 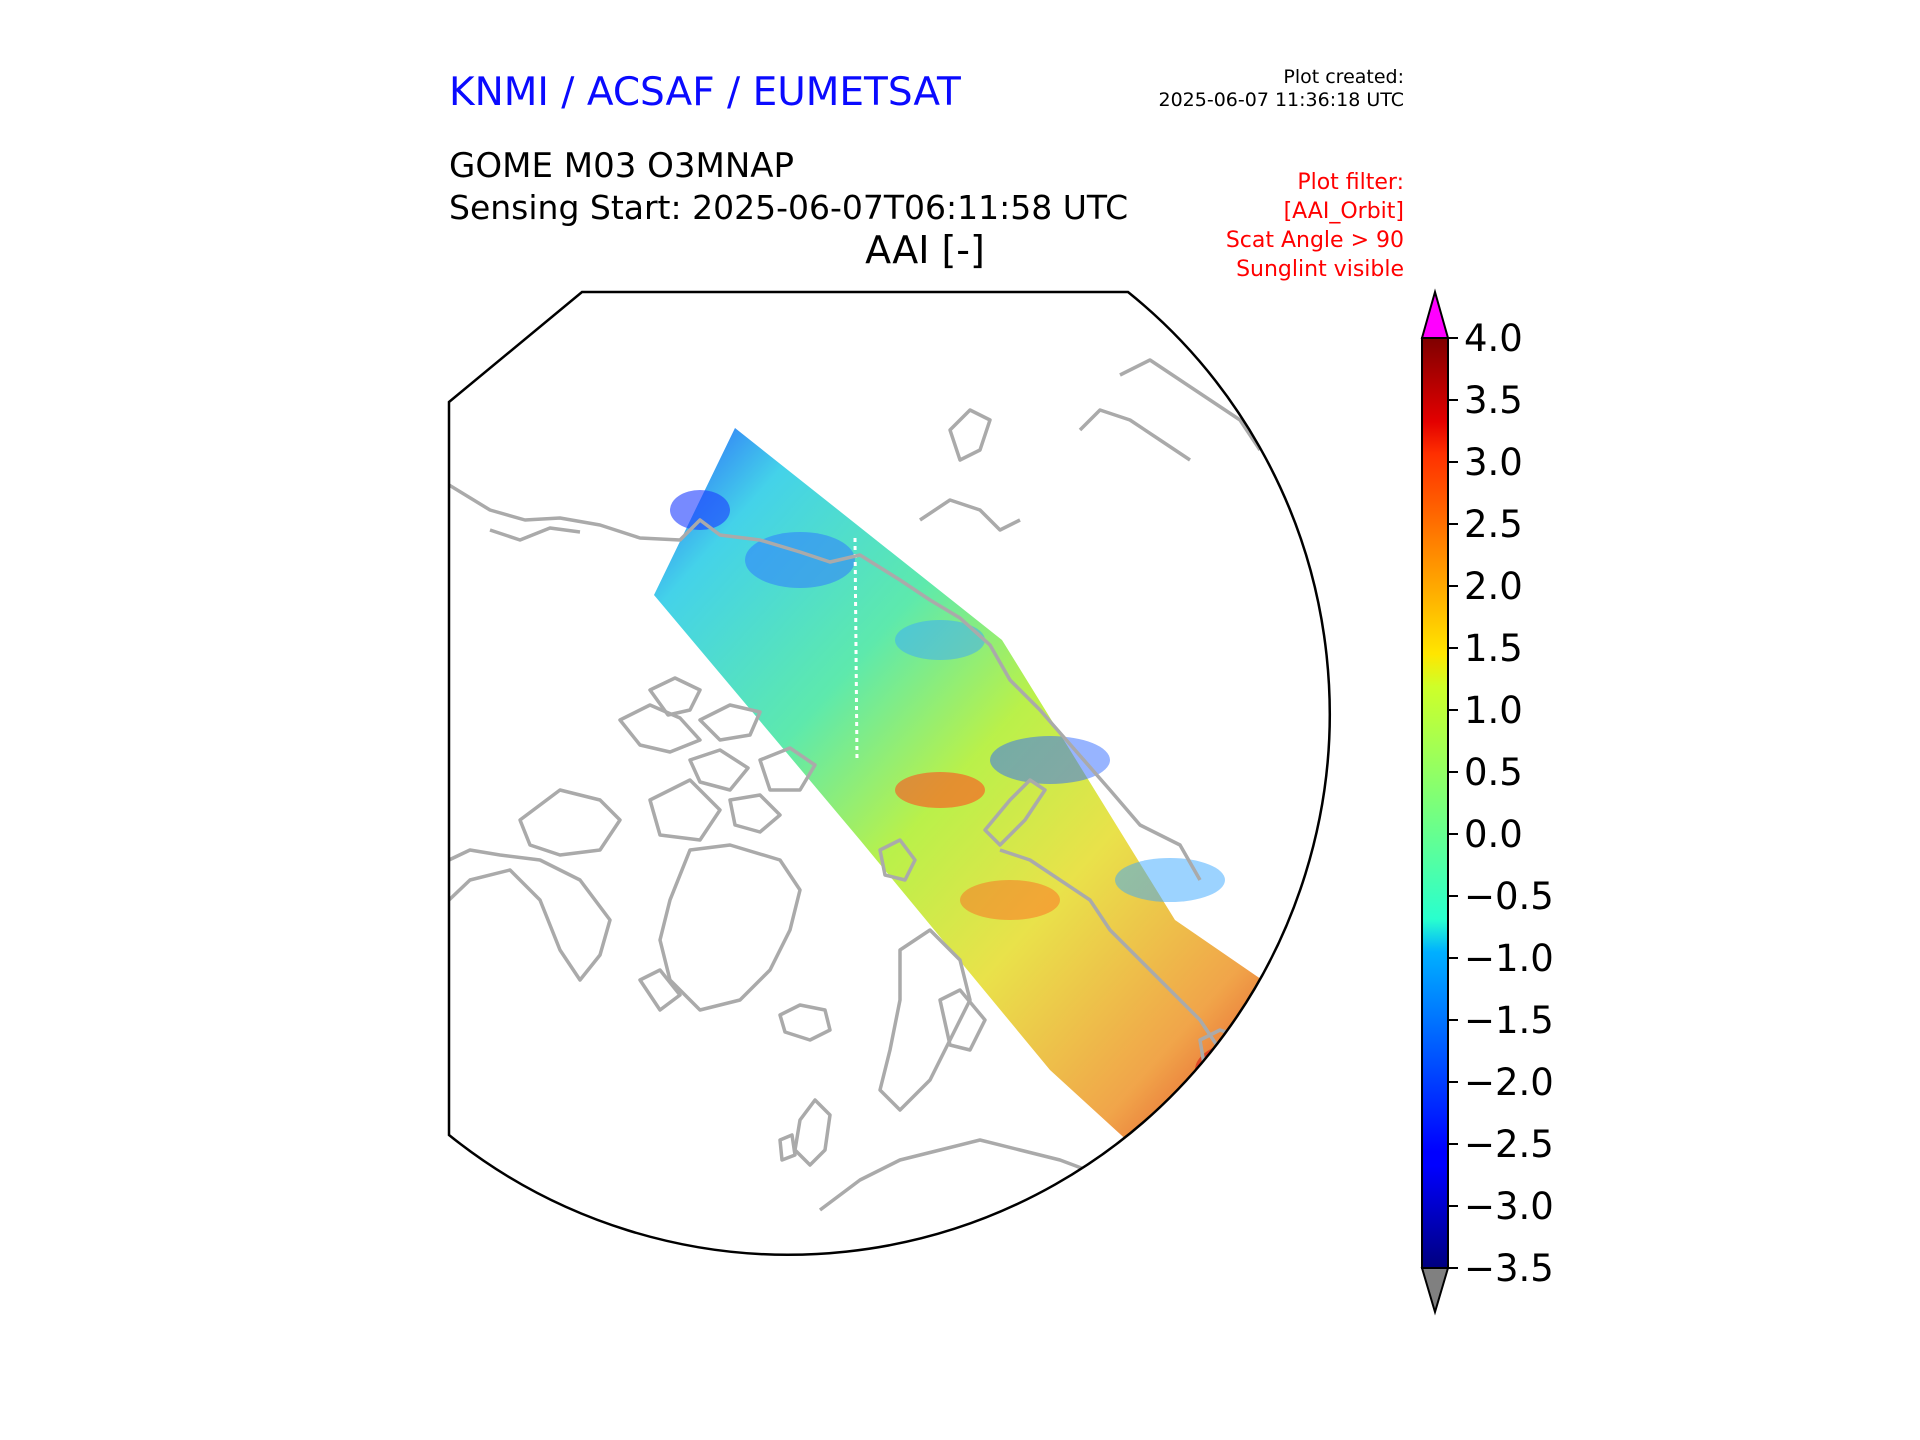 I want to click on colorbar-tick-label: 1.0, so click(x=1493, y=710).